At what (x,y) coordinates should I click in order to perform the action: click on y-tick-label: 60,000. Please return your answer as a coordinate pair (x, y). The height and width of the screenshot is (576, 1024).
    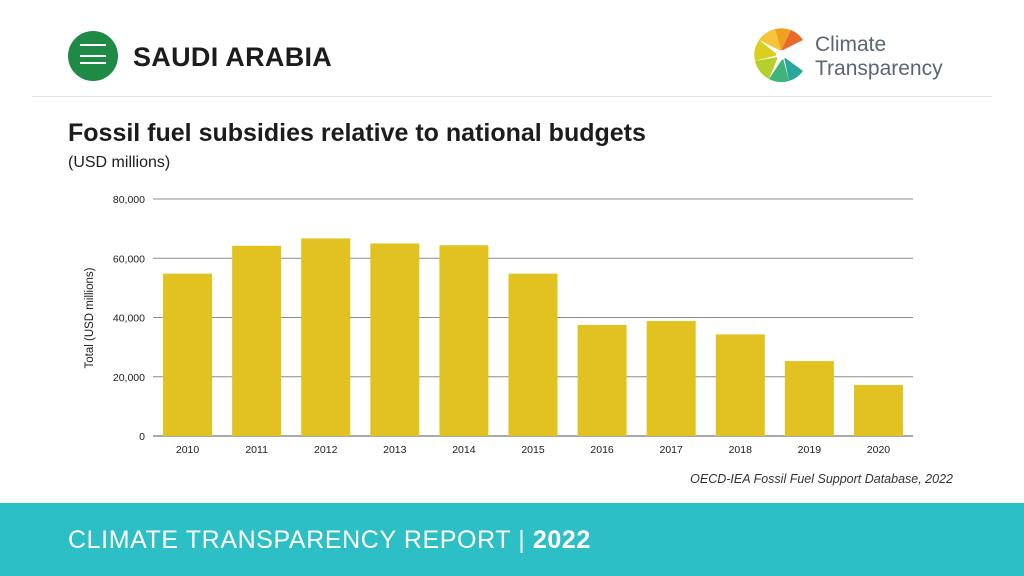
    Looking at the image, I should click on (129, 259).